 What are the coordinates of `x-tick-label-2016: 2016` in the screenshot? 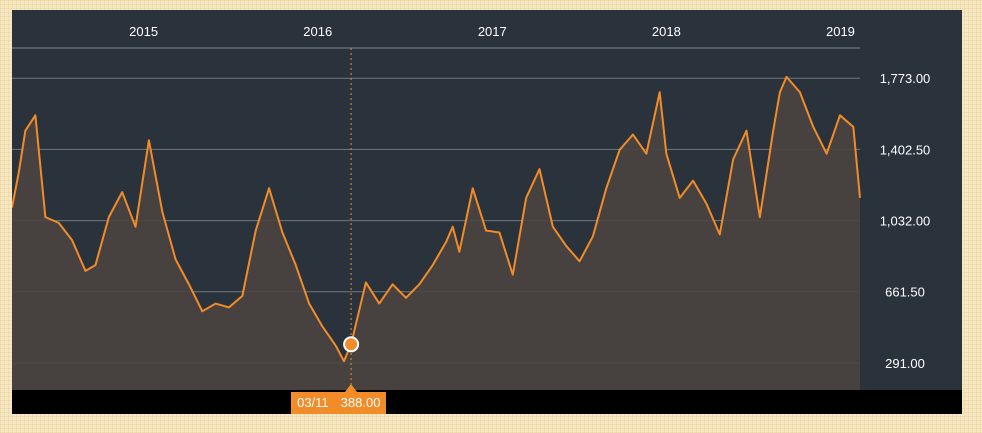 It's located at (317, 31).